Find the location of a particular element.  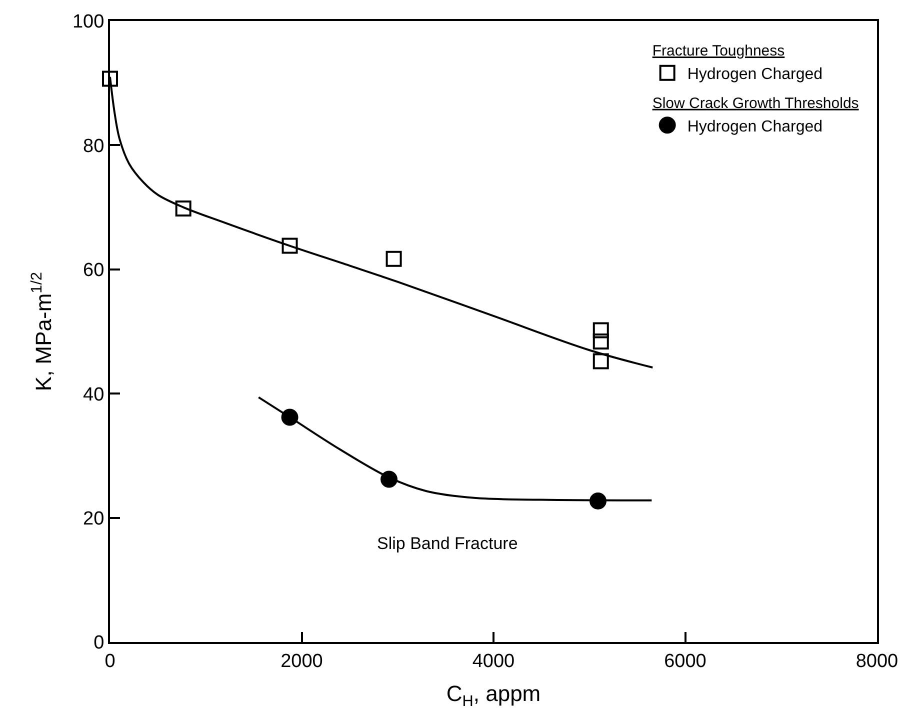

y-tick-label: 0 is located at coordinates (99, 643).